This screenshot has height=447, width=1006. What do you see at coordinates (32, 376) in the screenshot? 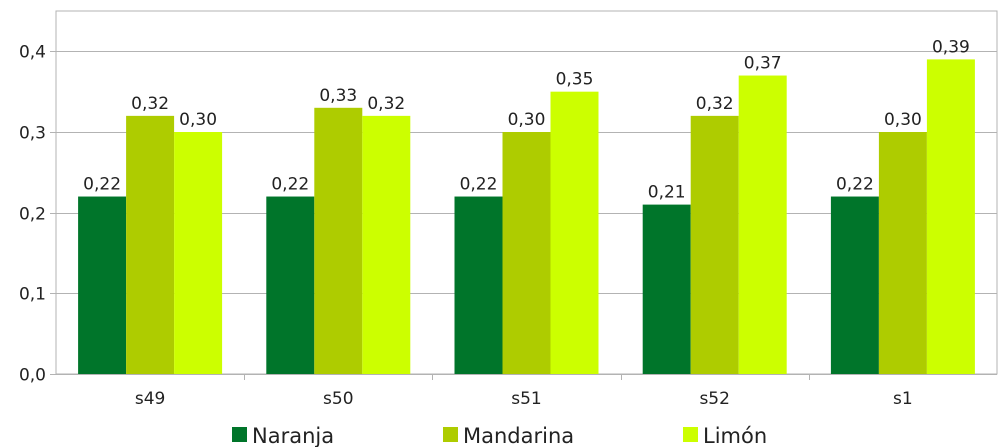
I see `y-tick-label: 0,0` at bounding box center [32, 376].